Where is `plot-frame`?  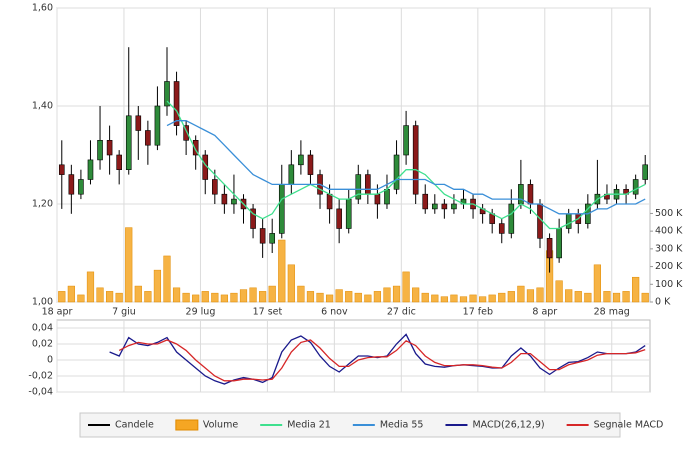 plot-frame is located at coordinates (353, 356).